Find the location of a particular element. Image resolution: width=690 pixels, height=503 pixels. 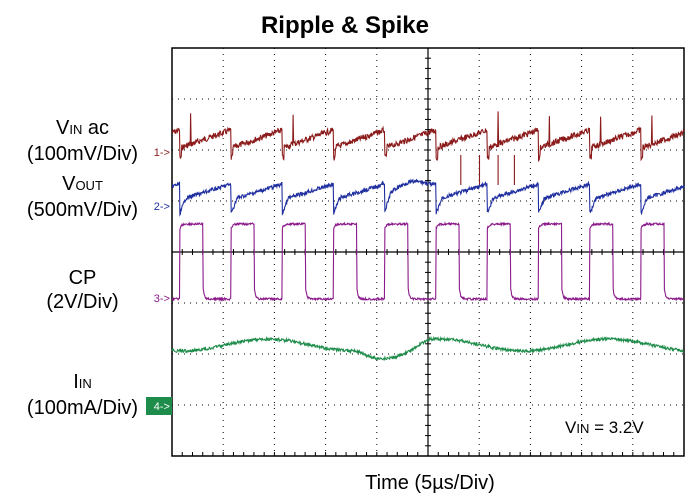

ch2-scale: (500mV/Div) is located at coordinates (82, 210).